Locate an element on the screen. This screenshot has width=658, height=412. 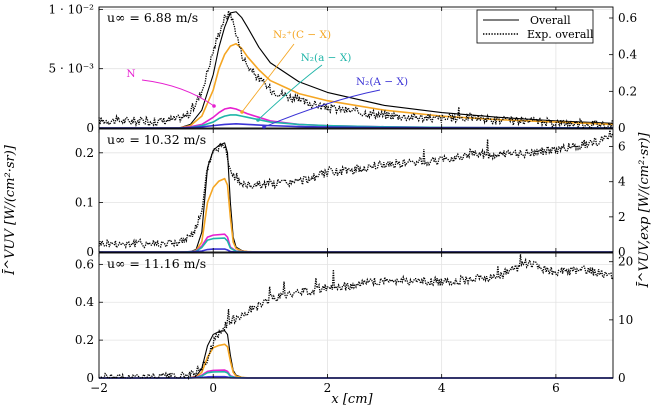
annotation-4: N₂(A − X) is located at coordinates (335, 102).